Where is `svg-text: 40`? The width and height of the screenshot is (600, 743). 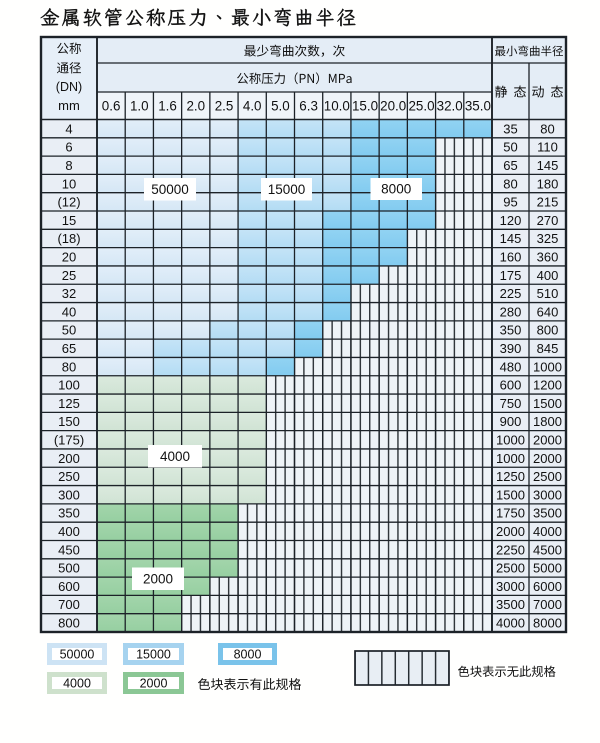 svg-text: 40 is located at coordinates (69, 311).